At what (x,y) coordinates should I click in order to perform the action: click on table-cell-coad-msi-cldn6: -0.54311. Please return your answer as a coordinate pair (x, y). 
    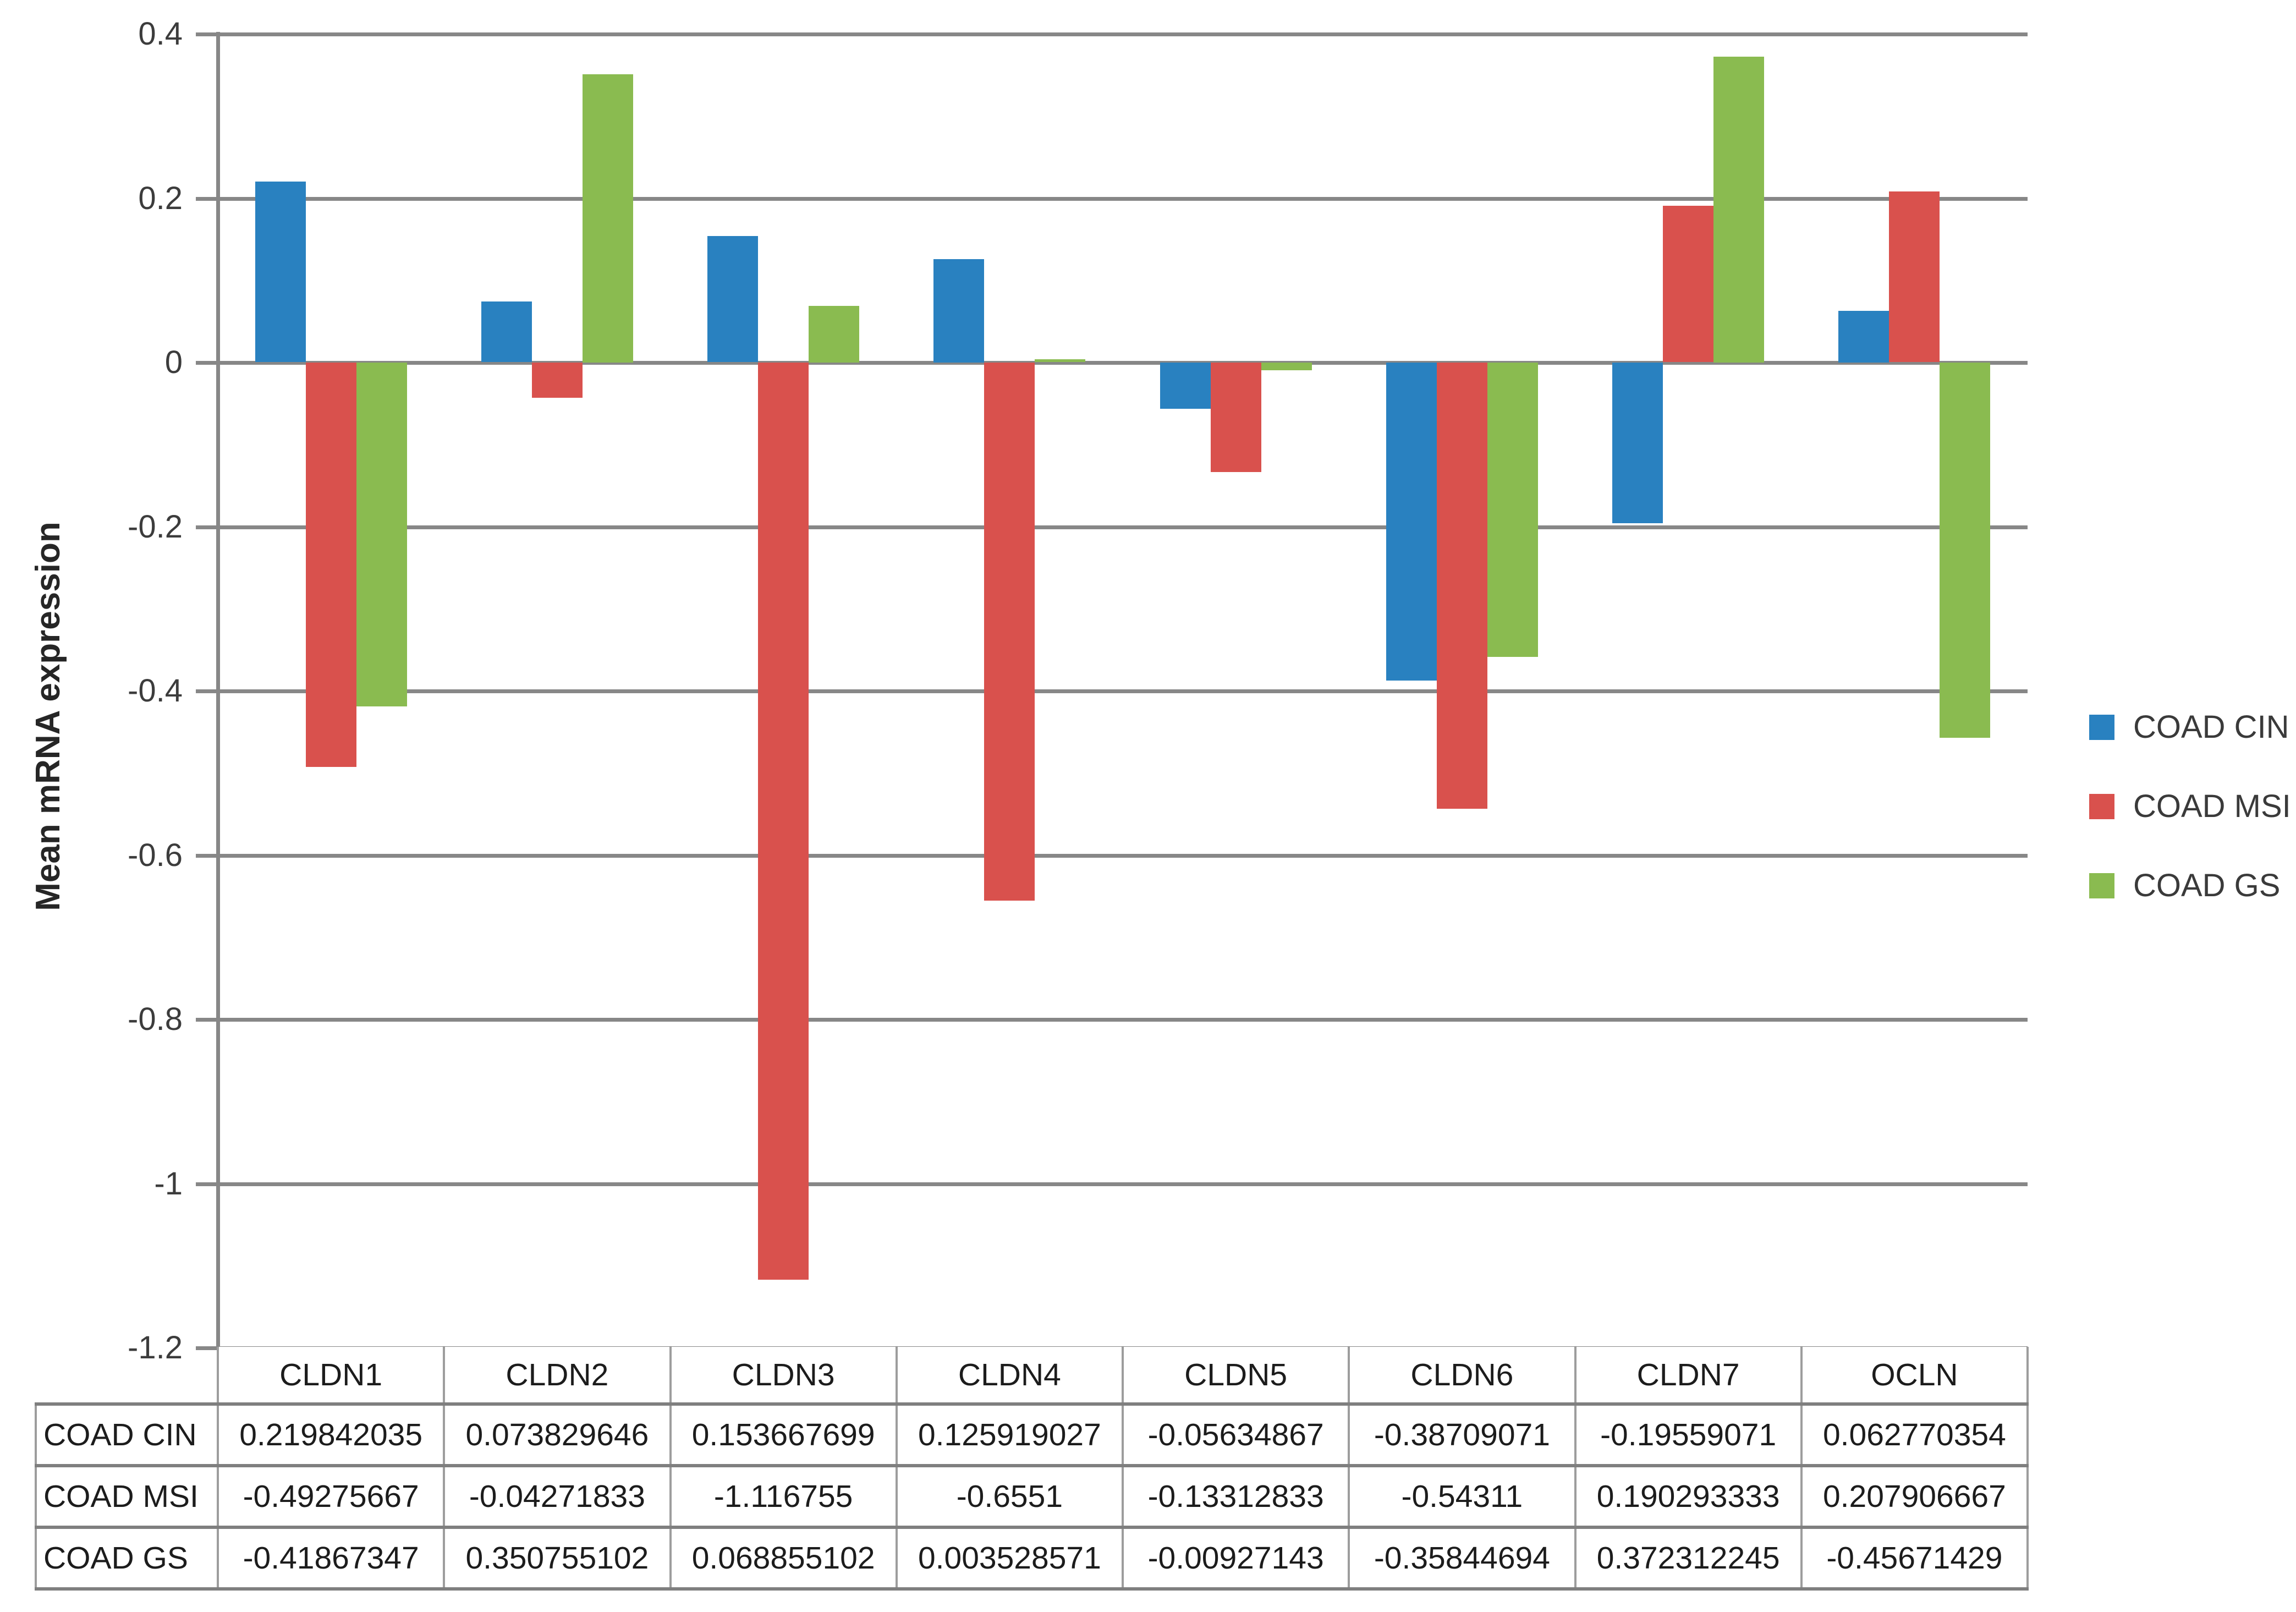
    Looking at the image, I should click on (1462, 1497).